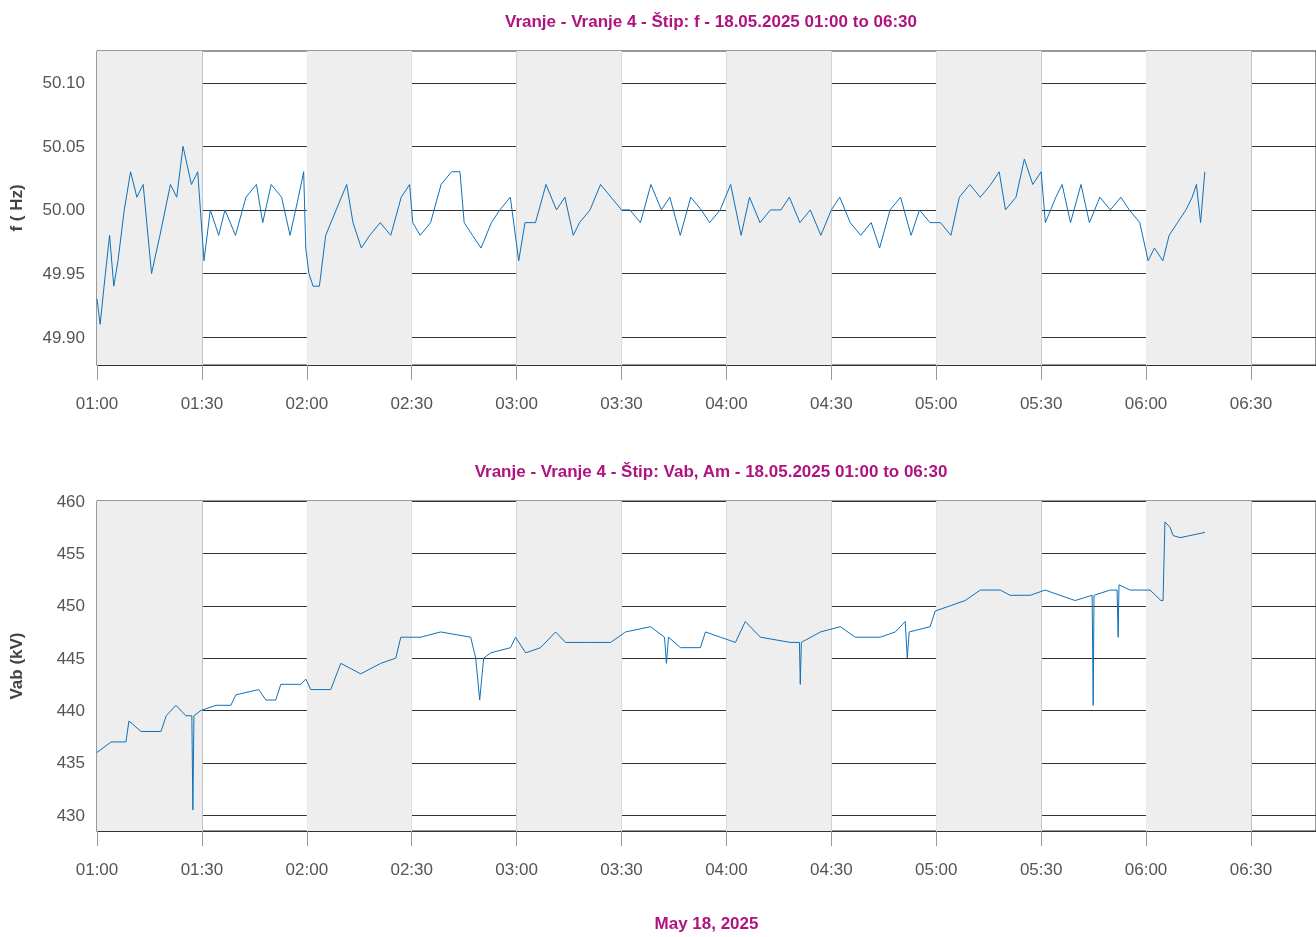 The width and height of the screenshot is (1316, 937). I want to click on y-tick-label: 445, so click(70, 658).